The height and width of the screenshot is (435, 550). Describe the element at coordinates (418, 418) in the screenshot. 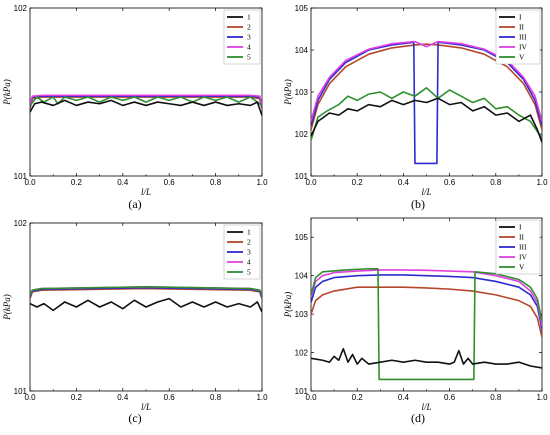

I see `panel-caption: (d)` at that location.